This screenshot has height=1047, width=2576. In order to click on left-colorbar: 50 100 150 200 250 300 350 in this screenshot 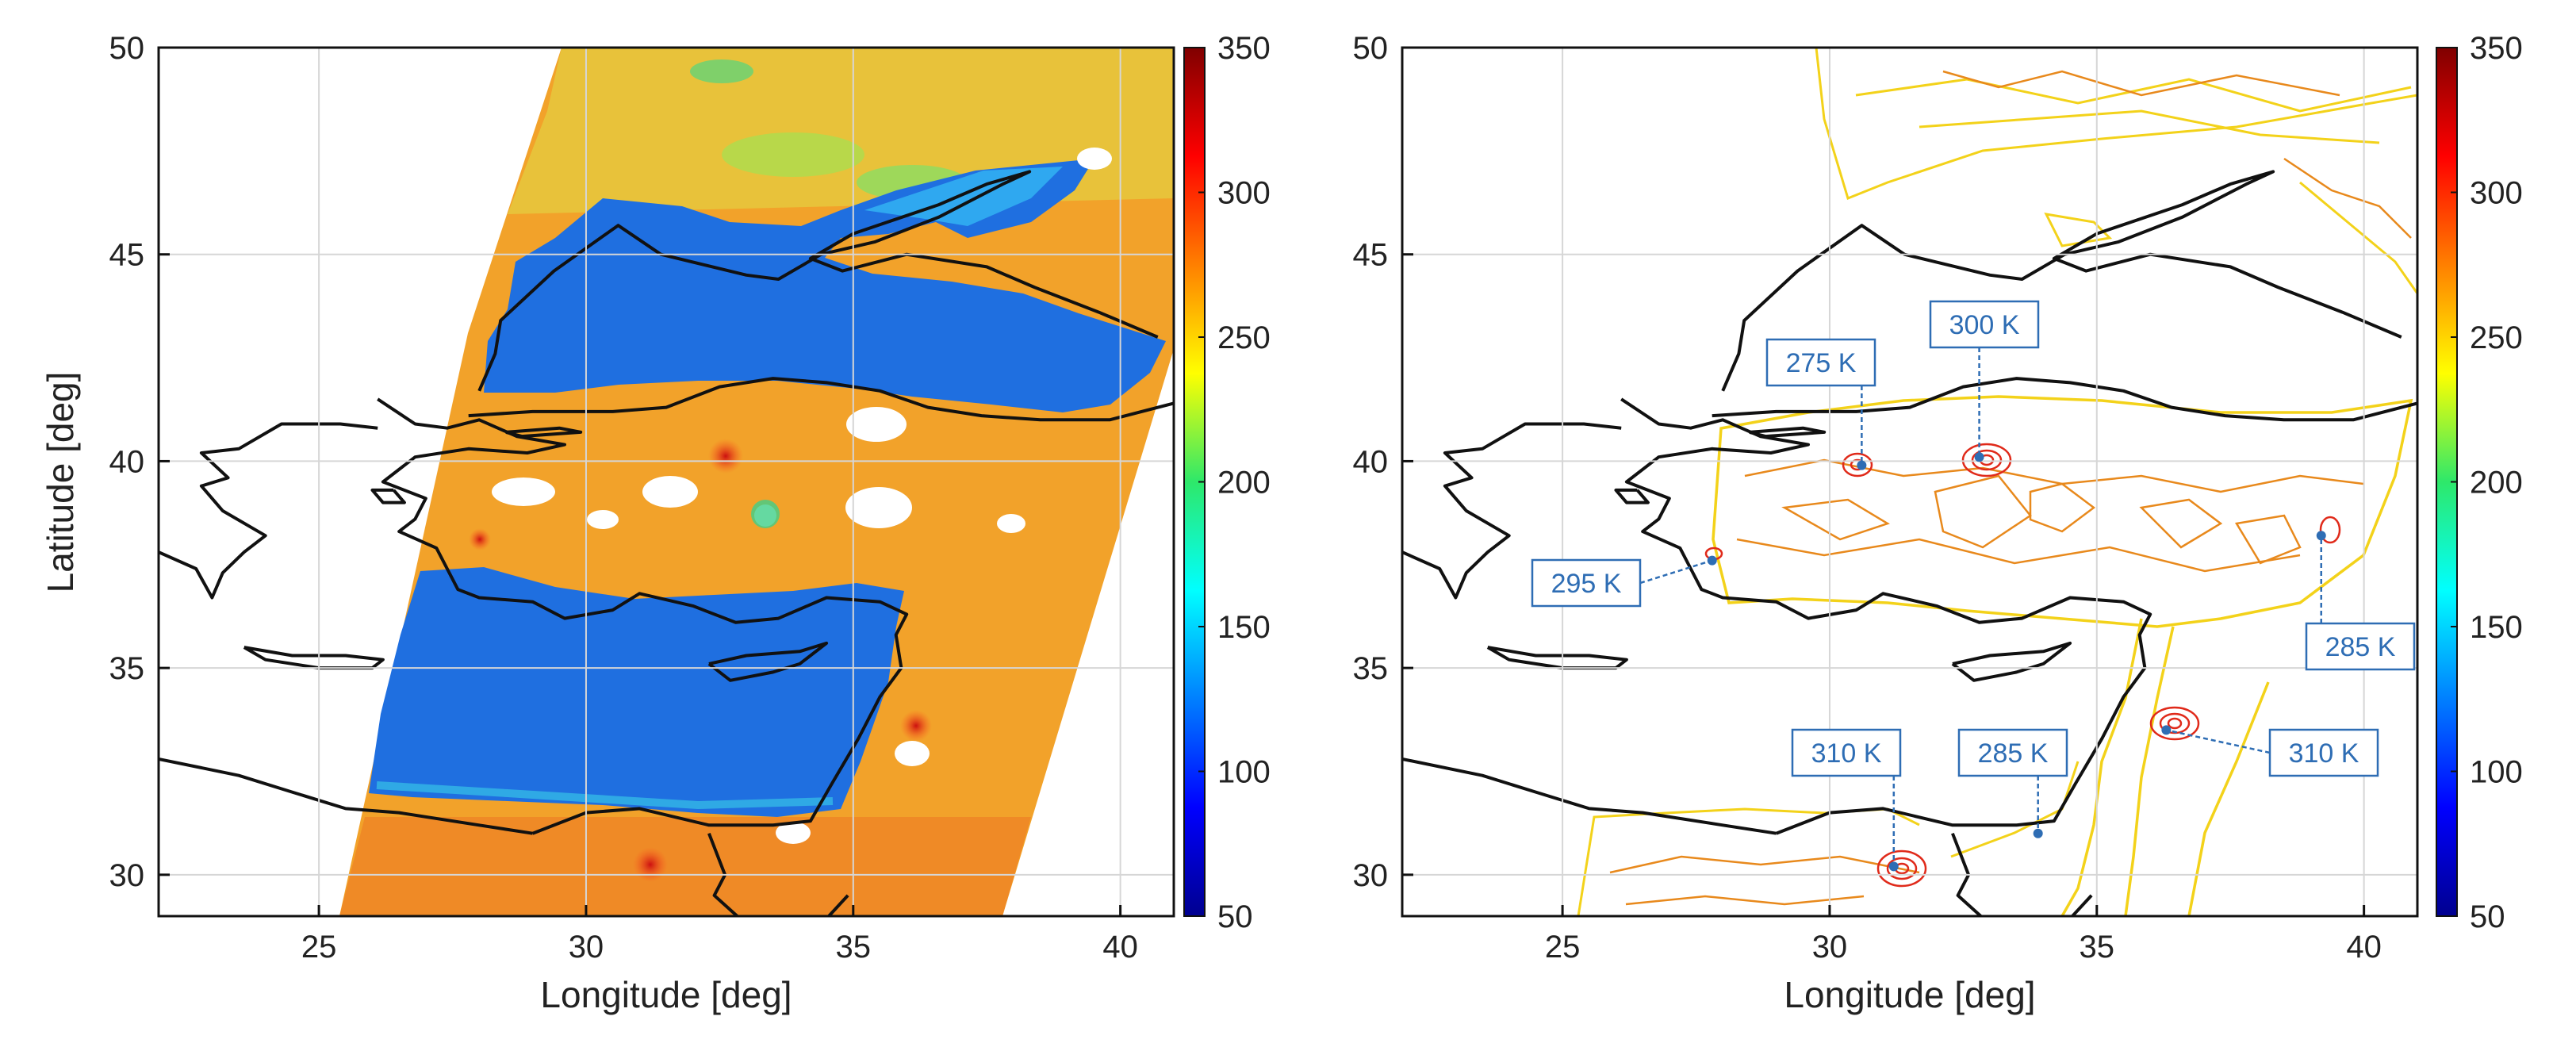, I will do `click(1227, 482)`.